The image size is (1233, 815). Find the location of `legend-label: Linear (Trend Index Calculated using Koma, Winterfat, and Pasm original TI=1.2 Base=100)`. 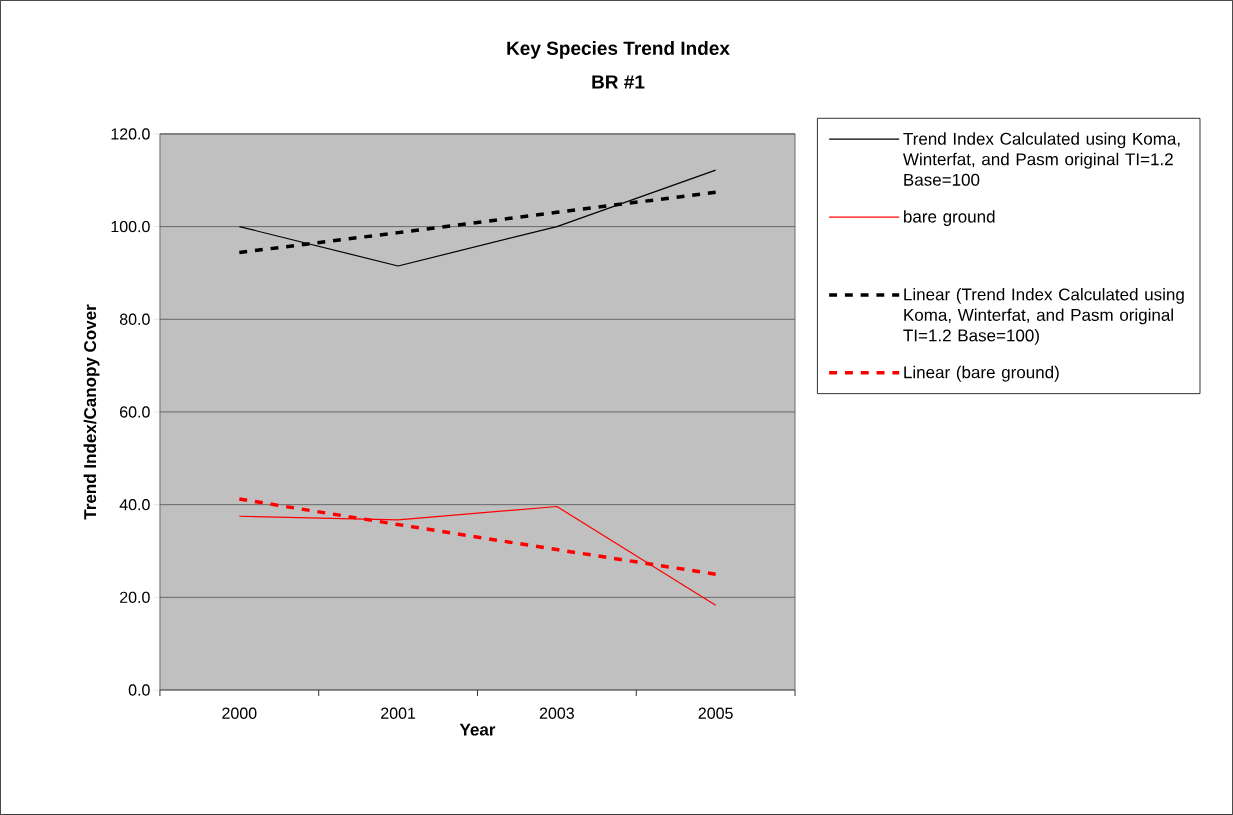

legend-label: Linear (Trend Index Calculated using Koma, Winterfat, and Pasm original TI=1.2 Base=100) is located at coordinates (1043, 316).